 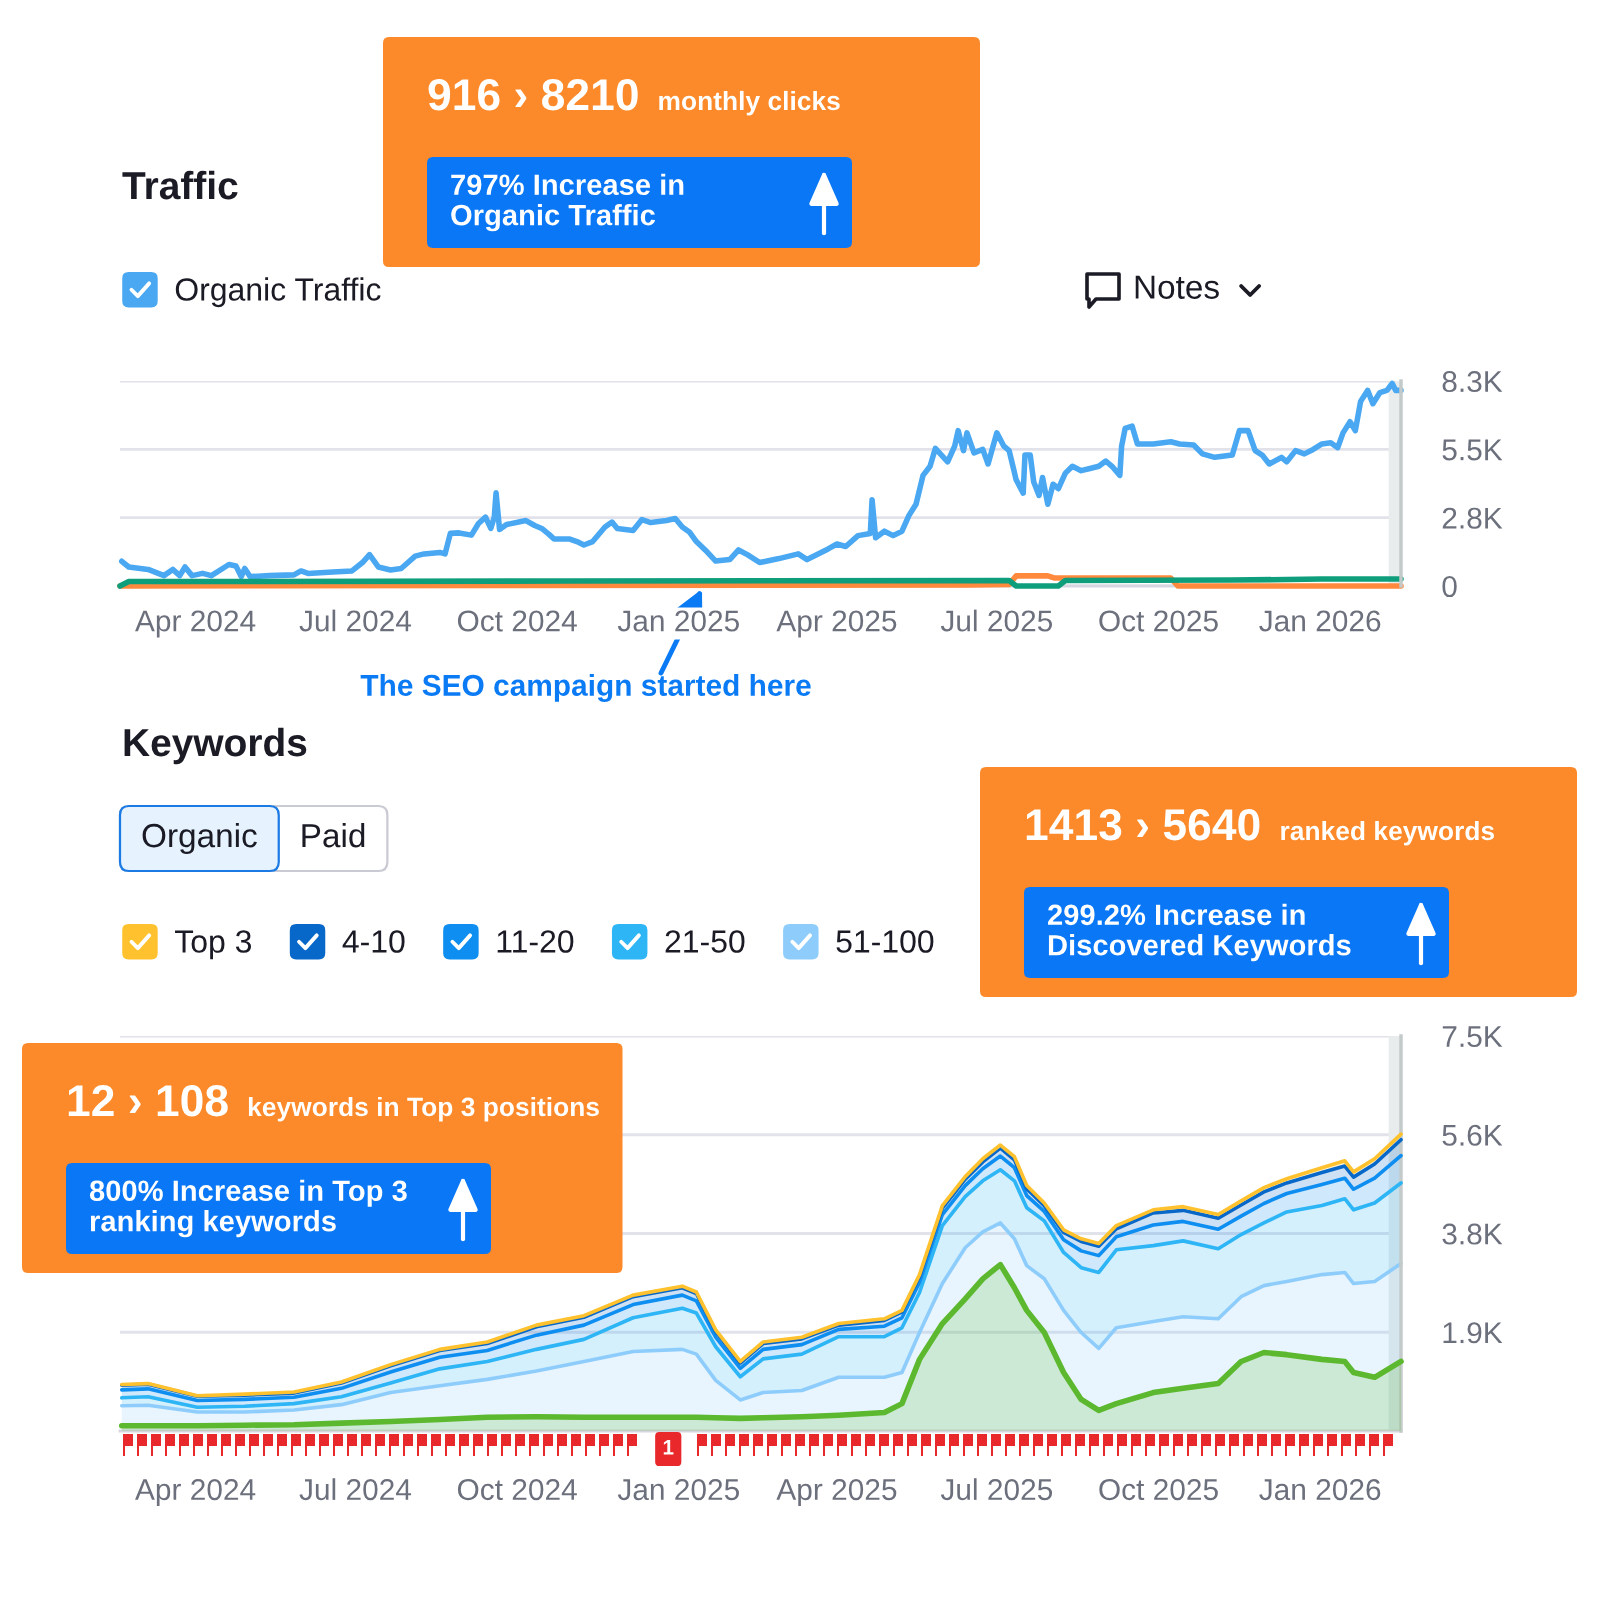 I want to click on chart-title: Keywords, so click(x=215, y=746).